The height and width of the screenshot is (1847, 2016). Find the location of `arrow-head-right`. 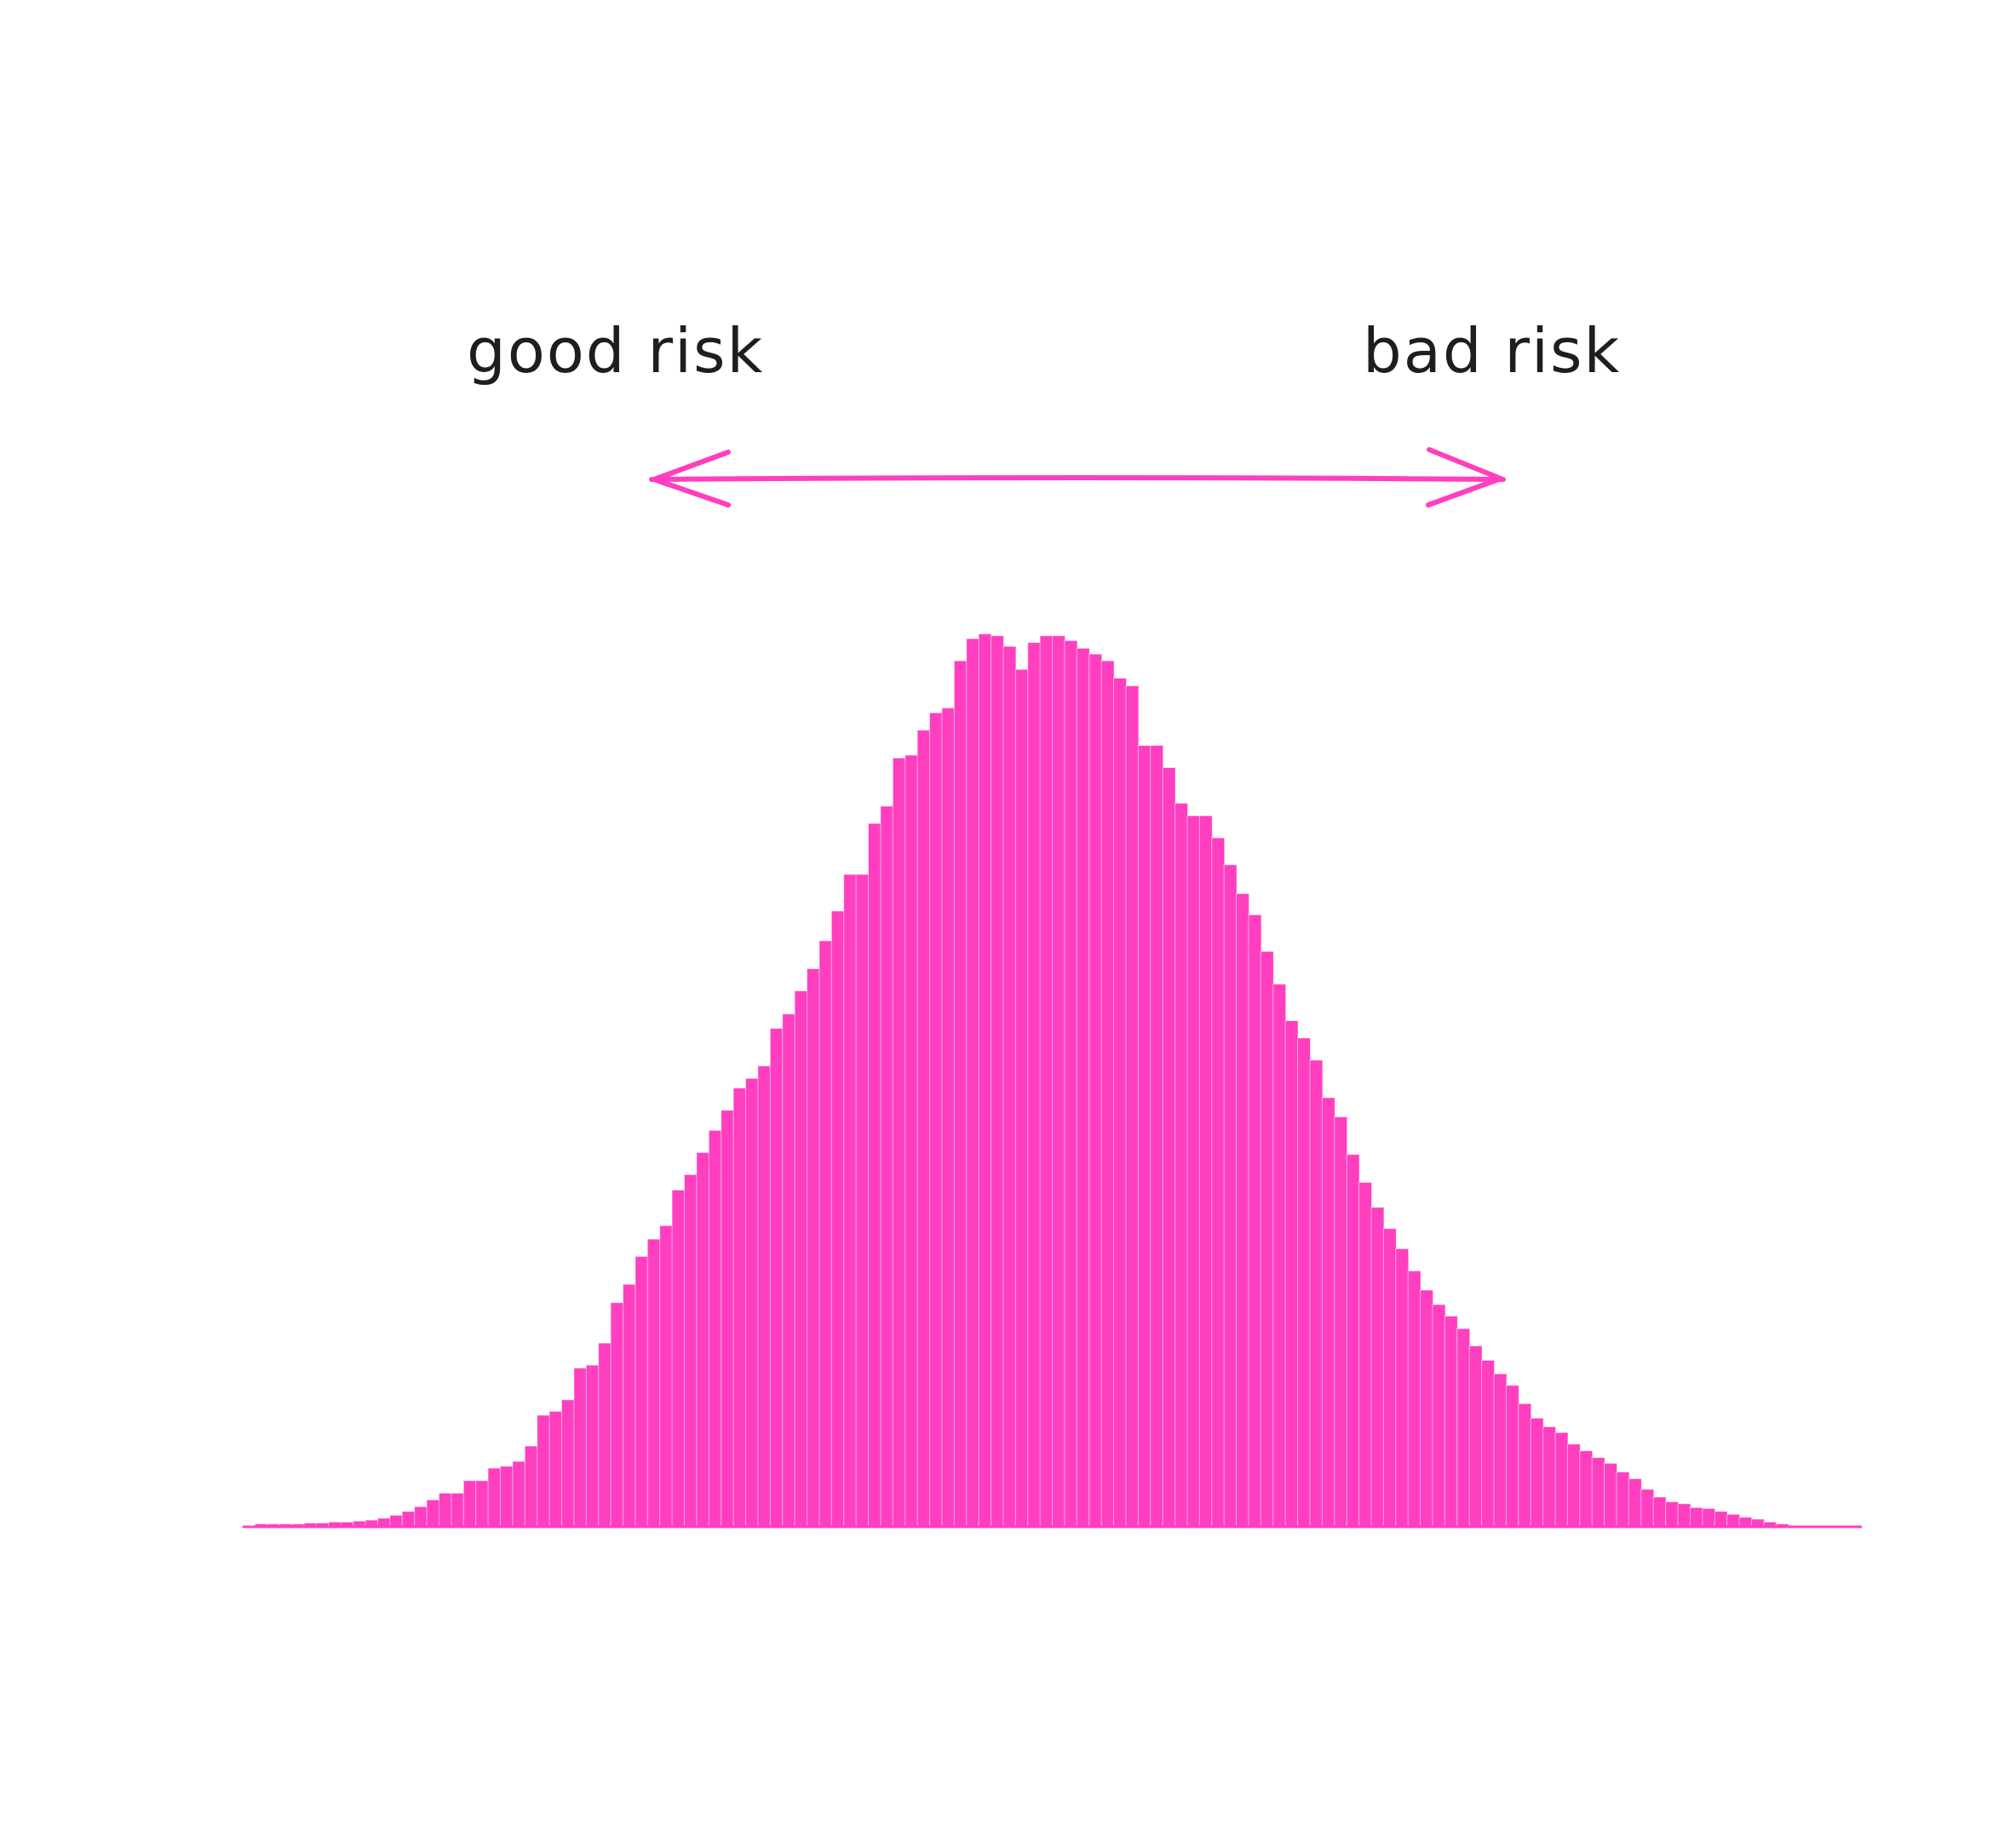

arrow-head-right is located at coordinates (1464, 478).